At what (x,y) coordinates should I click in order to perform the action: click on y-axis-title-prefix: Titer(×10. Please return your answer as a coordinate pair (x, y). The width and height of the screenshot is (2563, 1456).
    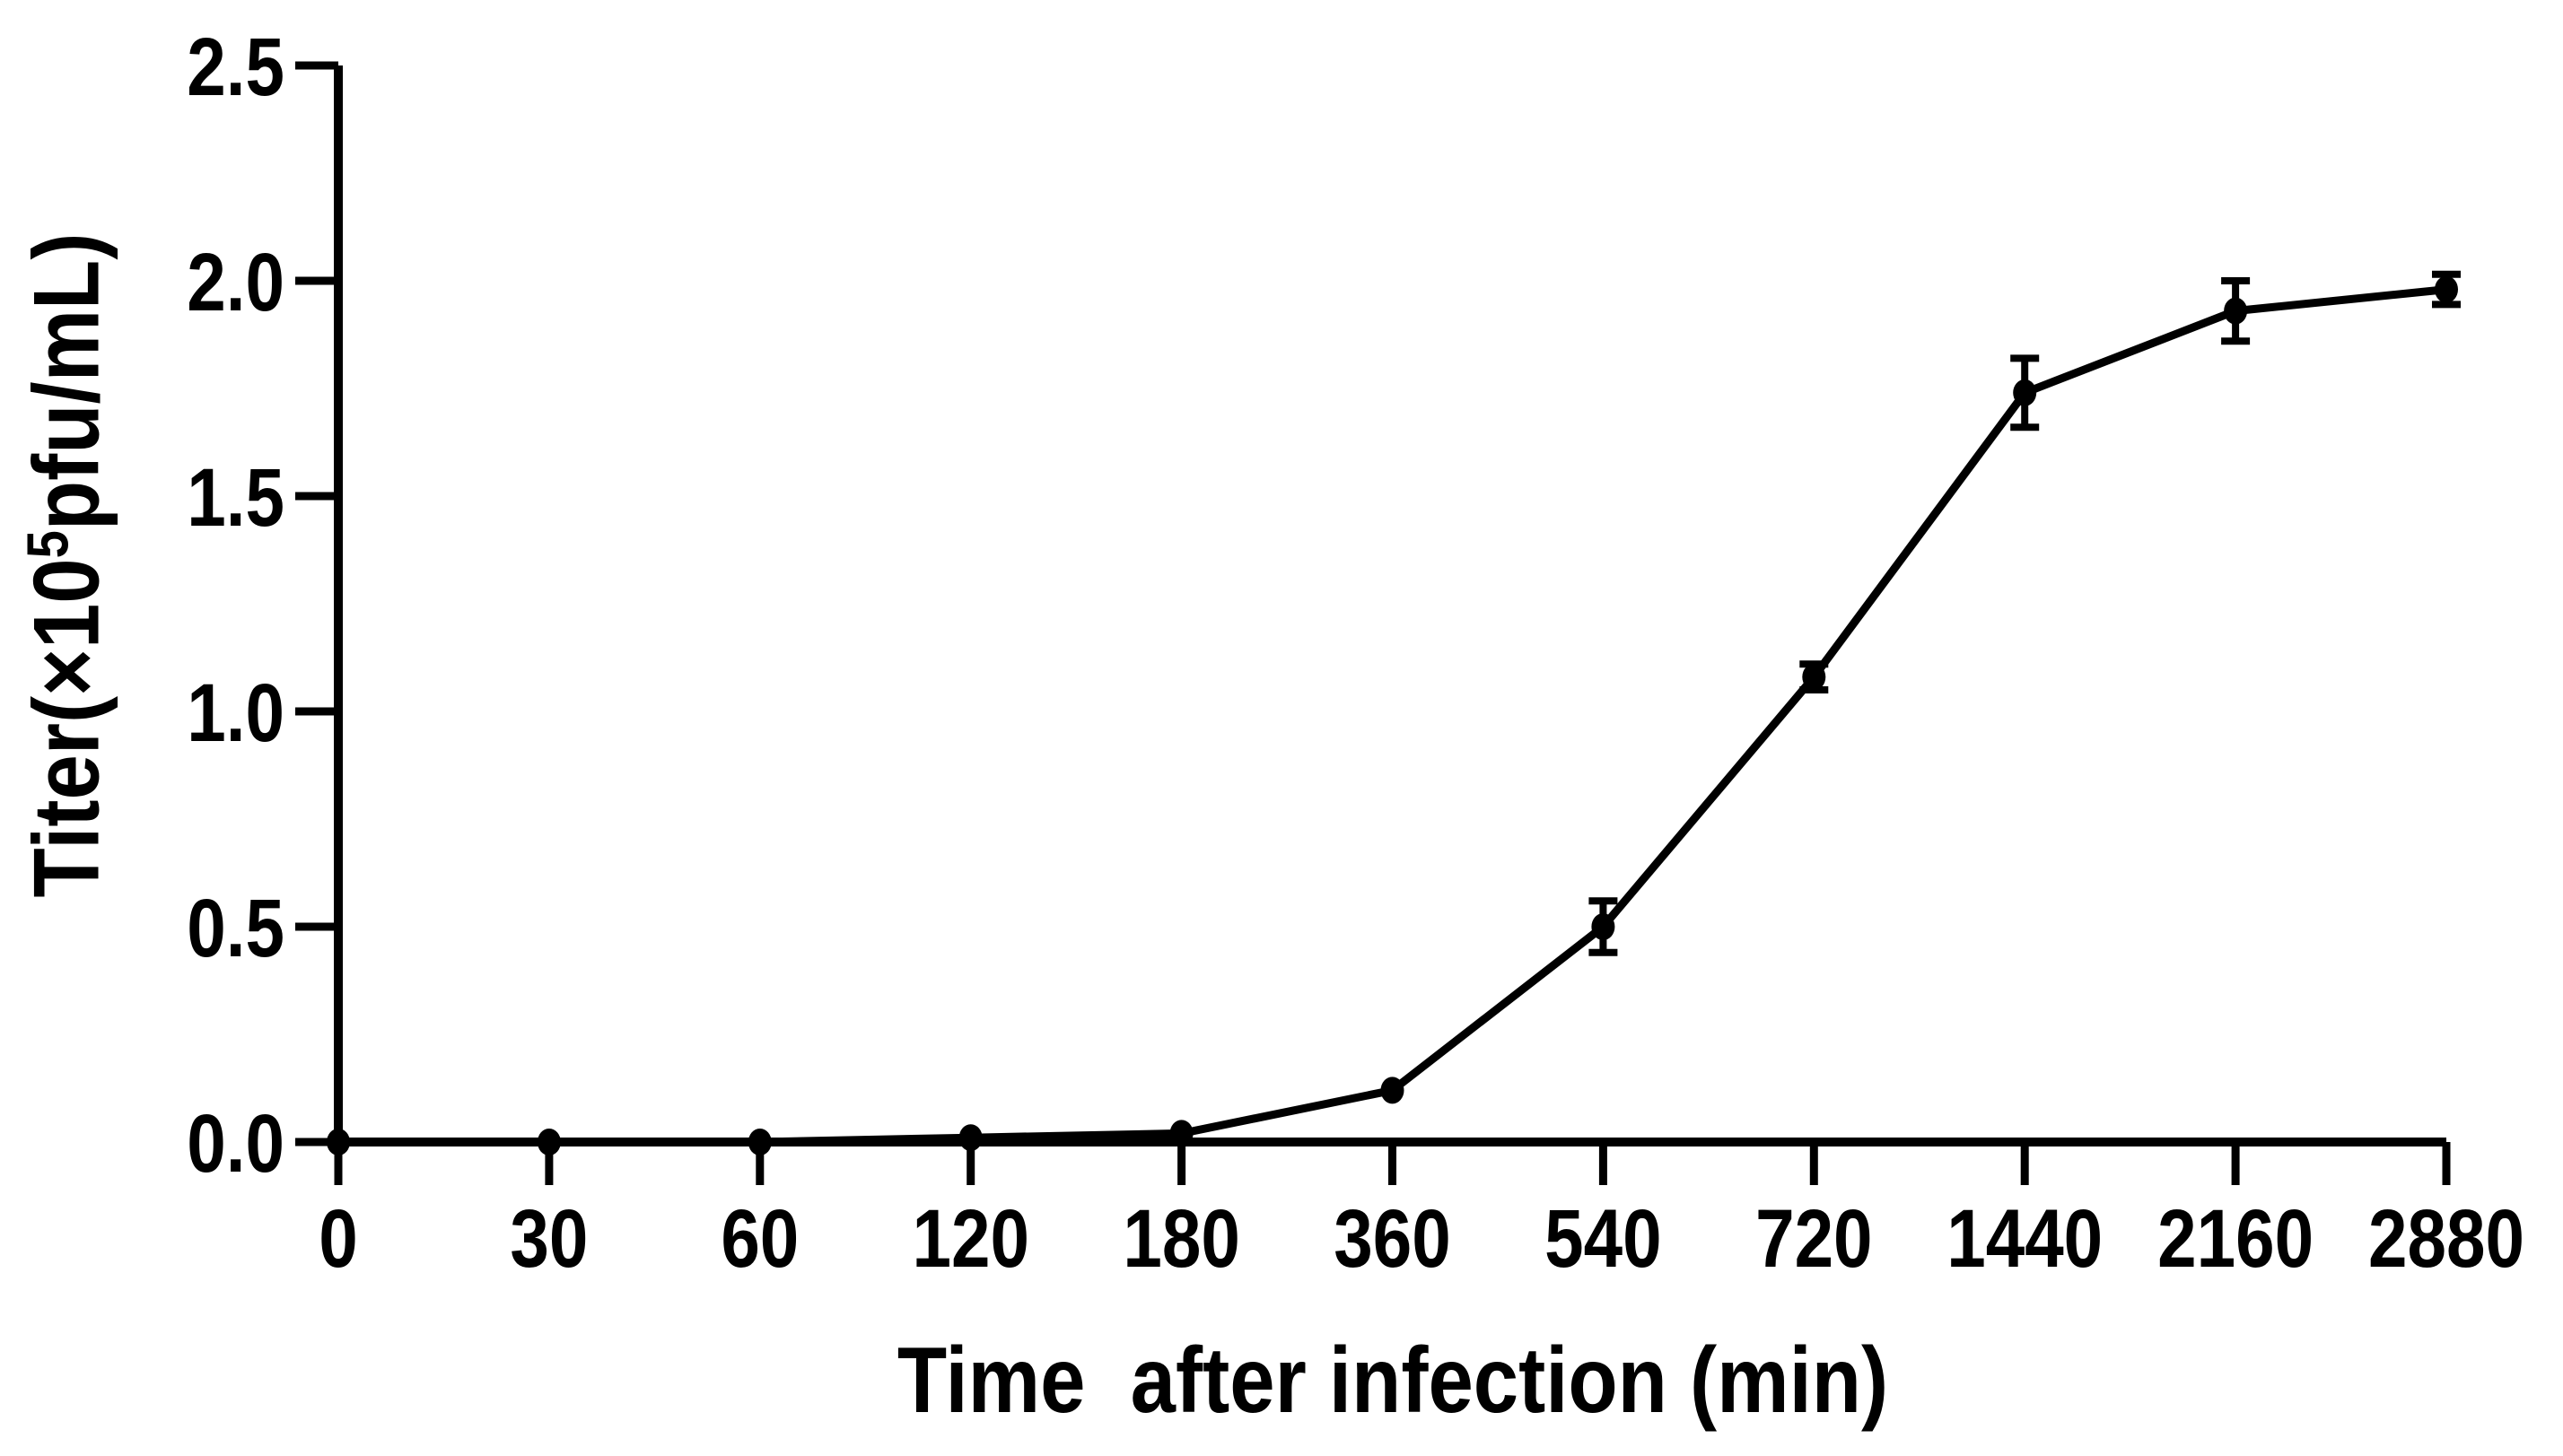
    Looking at the image, I should click on (66, 728).